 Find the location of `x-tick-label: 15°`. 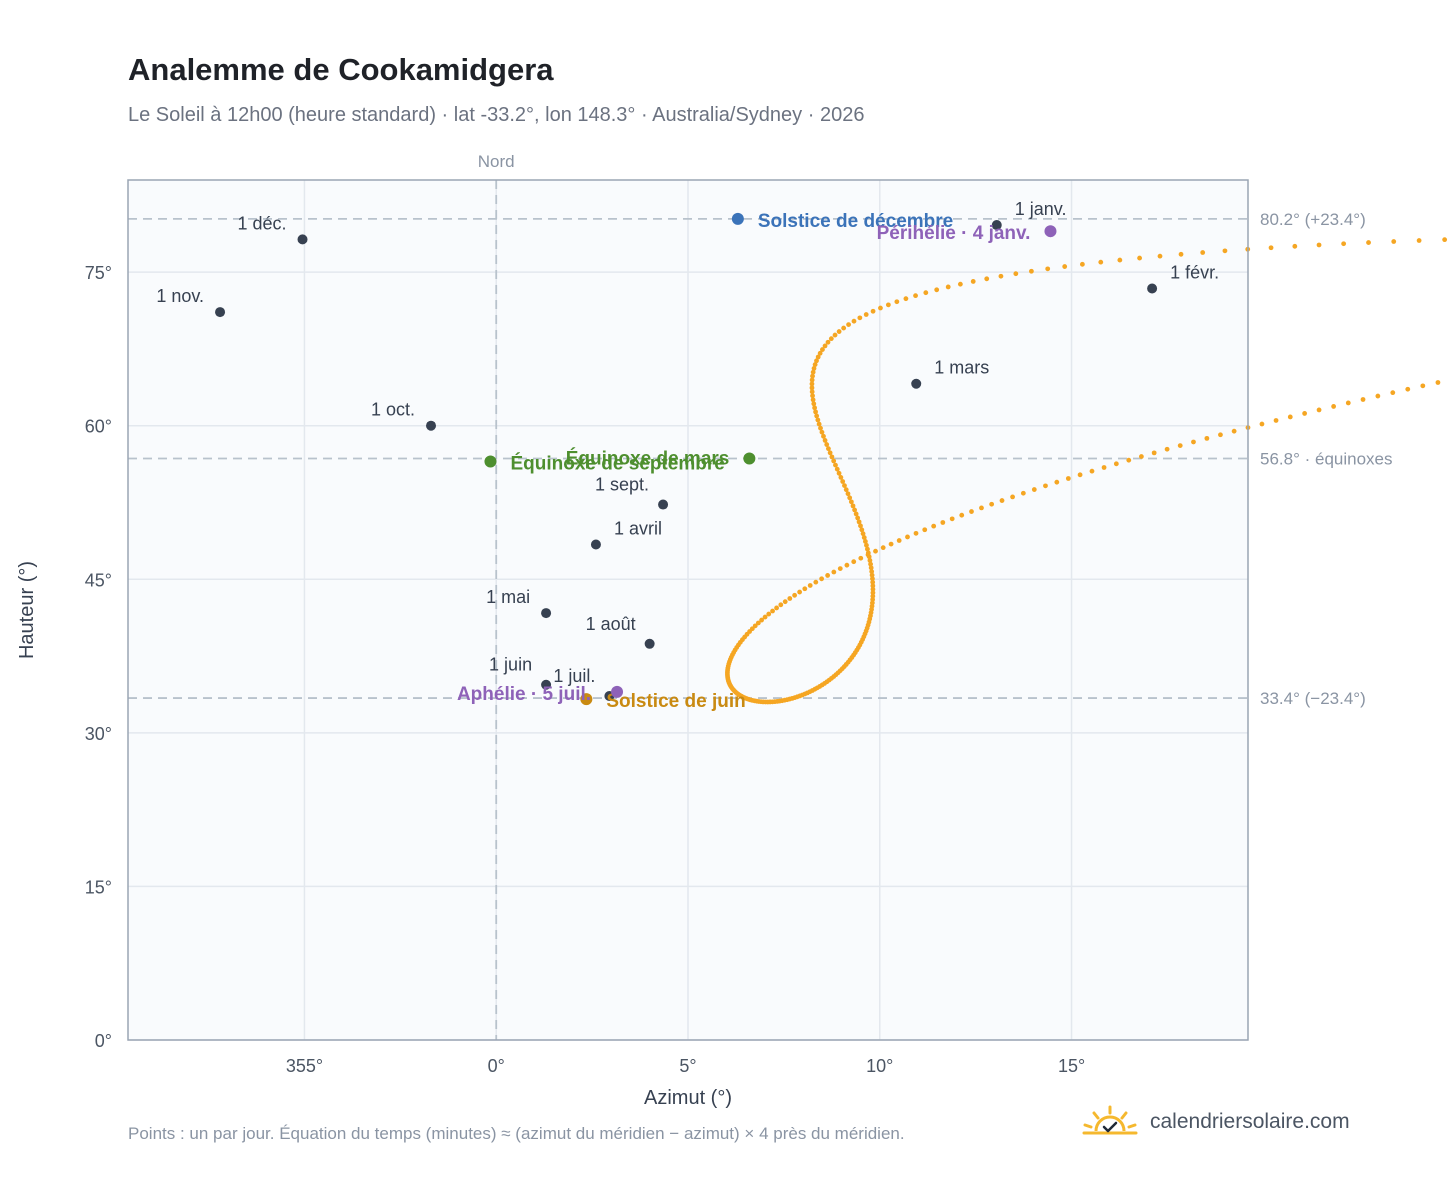

x-tick-label: 15° is located at coordinates (1071, 1066).